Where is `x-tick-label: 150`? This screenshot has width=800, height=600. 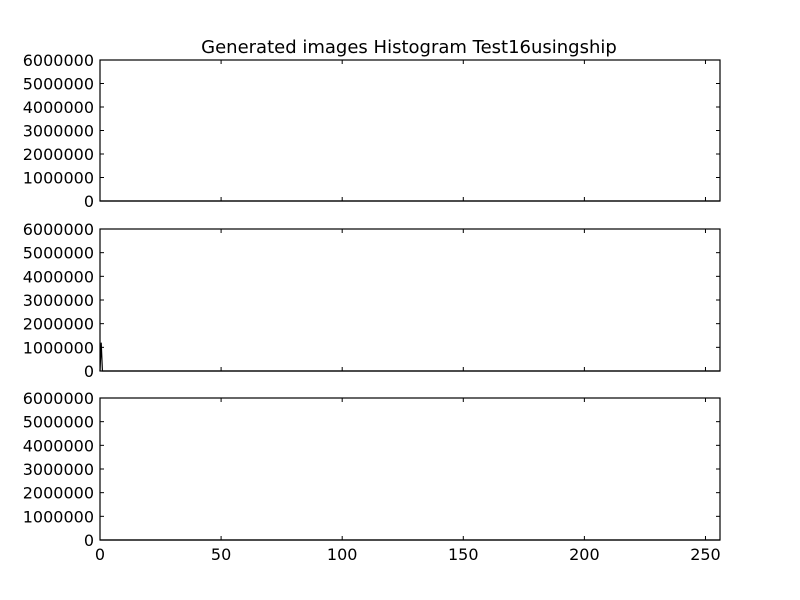 x-tick-label: 150 is located at coordinates (463, 554).